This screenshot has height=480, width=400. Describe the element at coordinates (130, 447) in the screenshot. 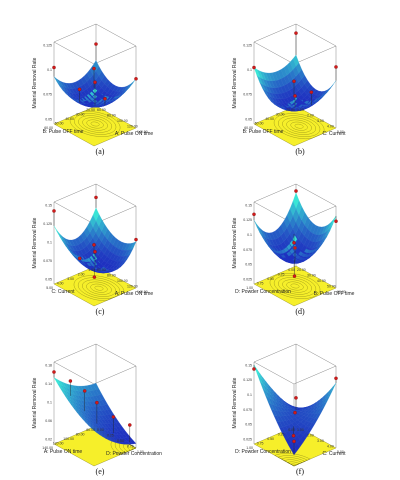

I see `x-tick-label-e: 0.75` at that location.